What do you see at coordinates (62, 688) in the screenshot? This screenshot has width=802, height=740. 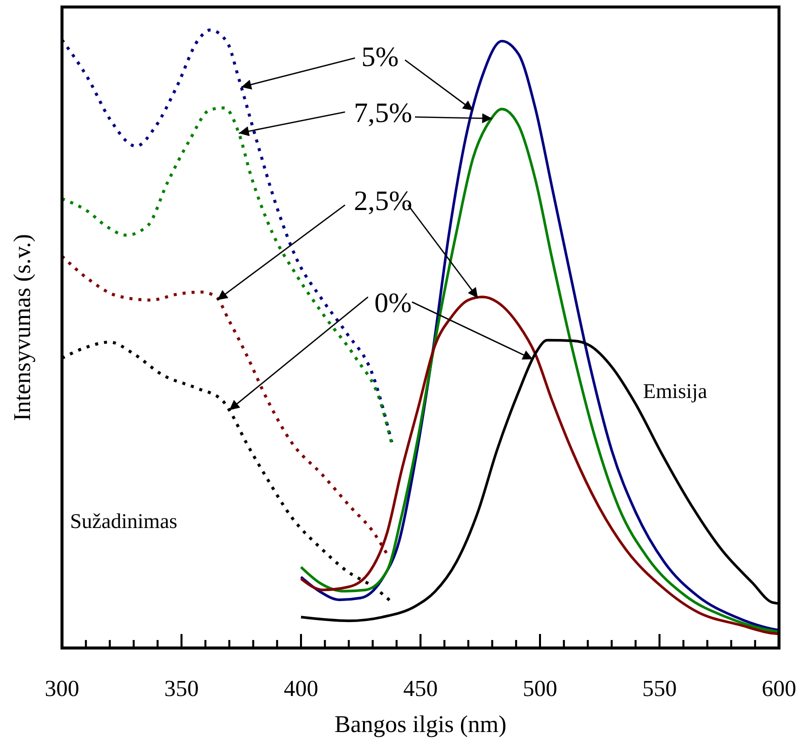 I see `x-tick-label: 300` at bounding box center [62, 688].